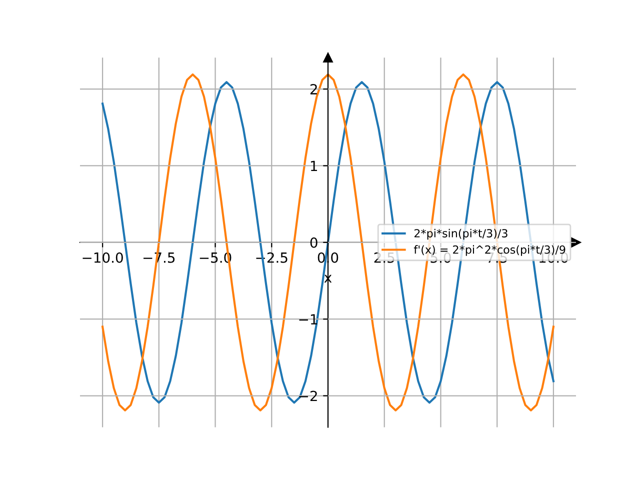 The height and width of the screenshot is (480, 640). What do you see at coordinates (314, 242) in the screenshot?
I see `y-tick-label: 0` at bounding box center [314, 242].